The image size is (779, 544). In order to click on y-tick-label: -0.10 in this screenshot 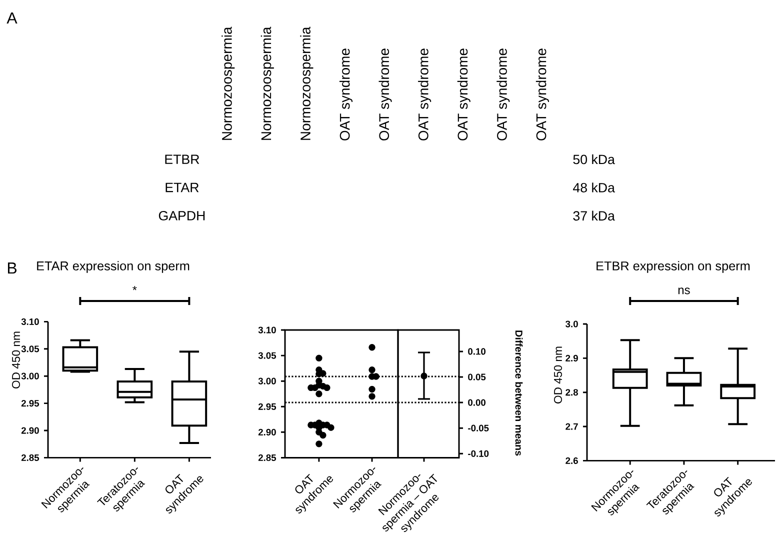, I will do `click(478, 453)`.